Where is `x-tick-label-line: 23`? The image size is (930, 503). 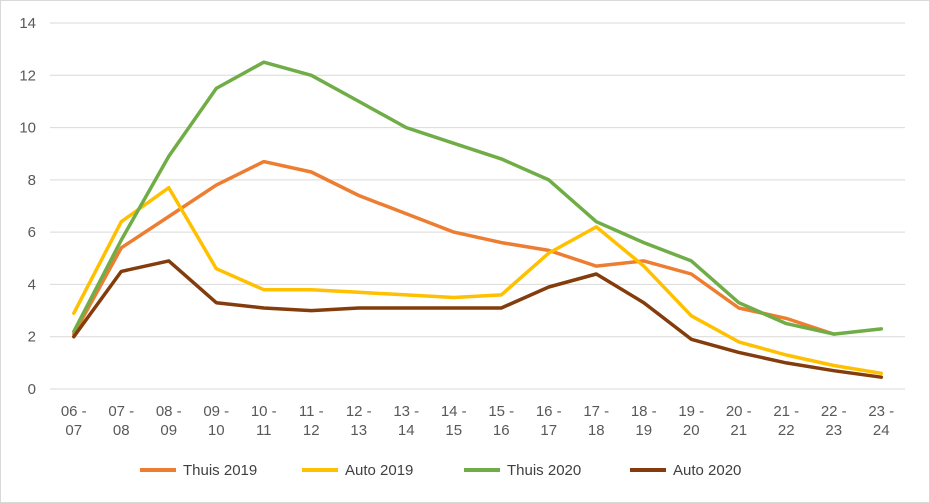
x-tick-label-line: 23 is located at coordinates (833, 430).